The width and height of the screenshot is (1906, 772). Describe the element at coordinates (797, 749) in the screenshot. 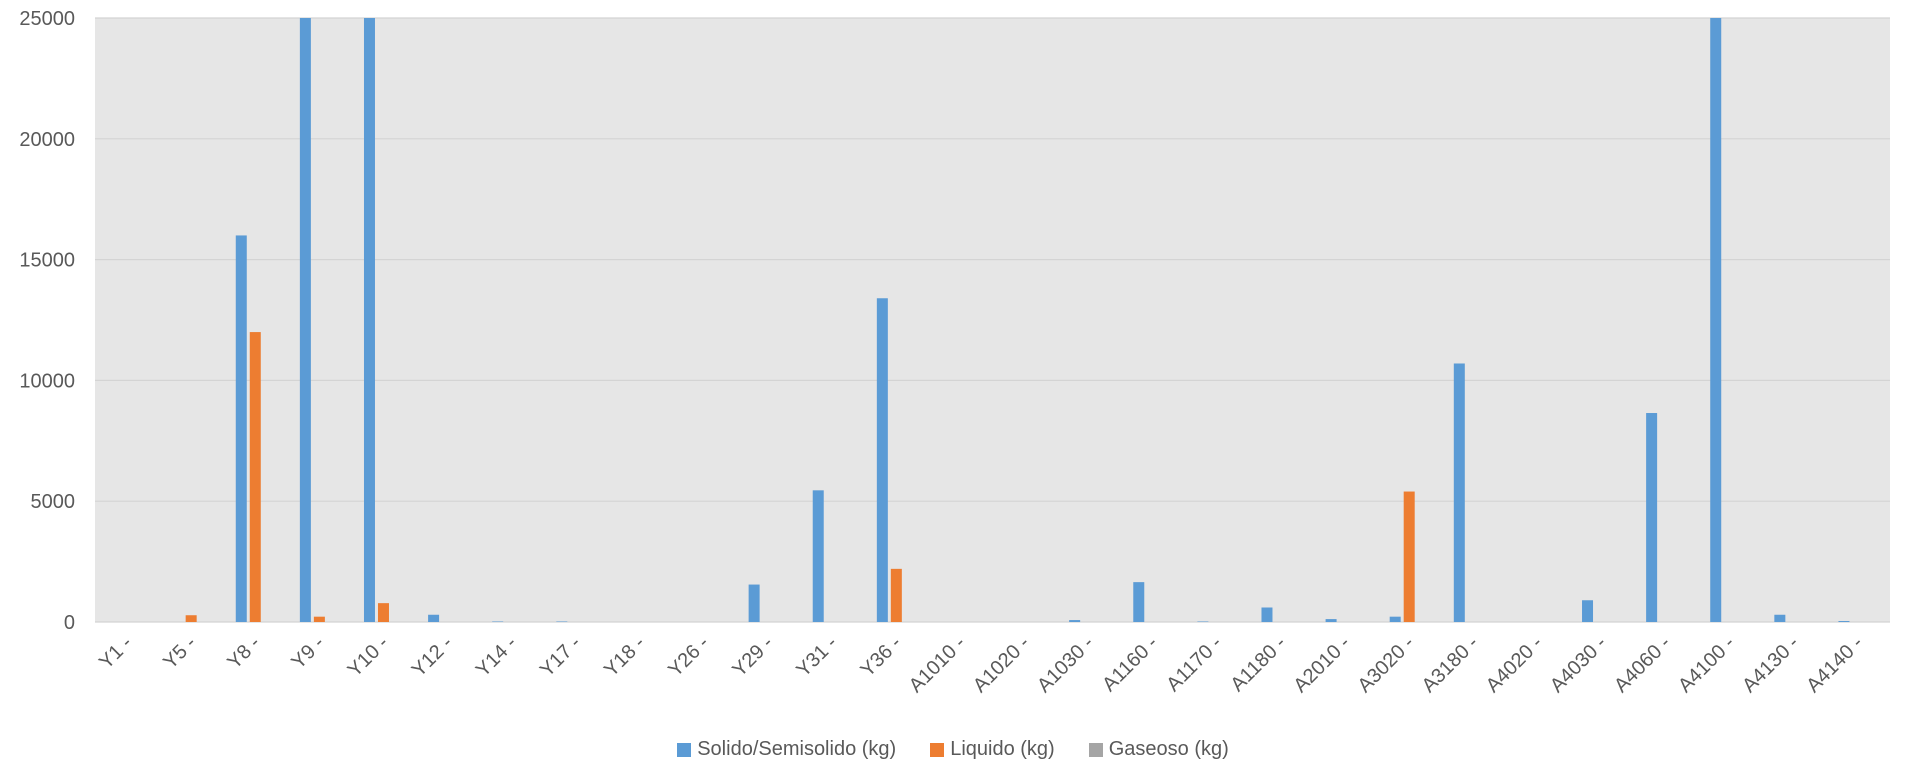

I see `legend-label-solido: Solido/Semisolido (kg)` at that location.